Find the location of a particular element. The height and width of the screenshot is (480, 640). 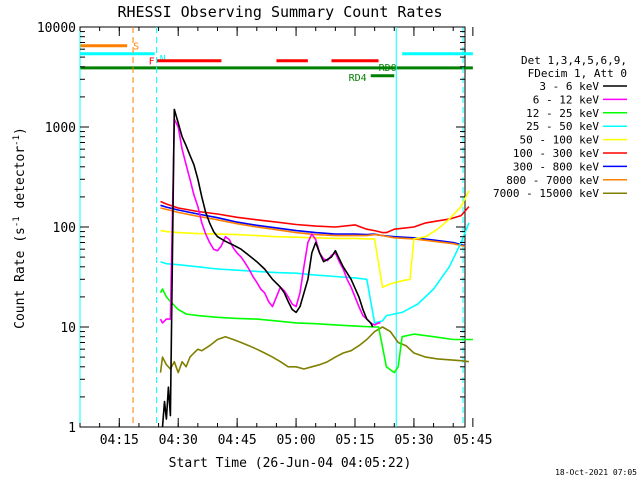

footer-timestamp: 18-Oct-2021 07:05 is located at coordinates (596, 472).